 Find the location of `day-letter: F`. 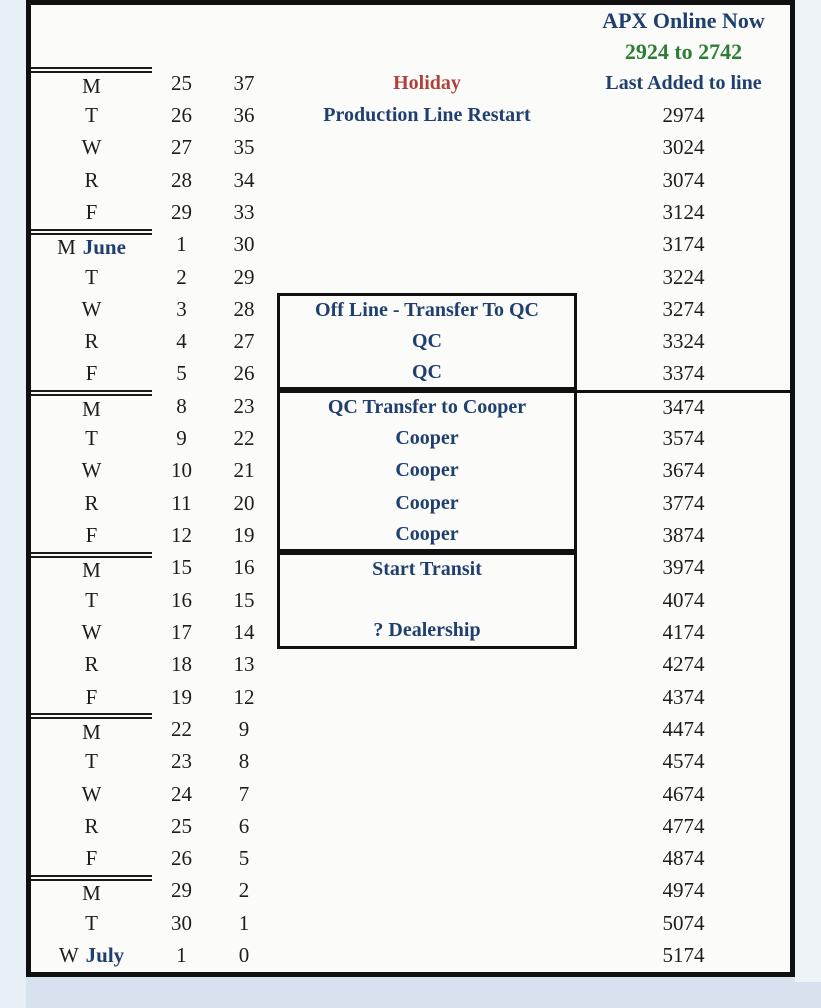

day-letter: F is located at coordinates (91, 535).